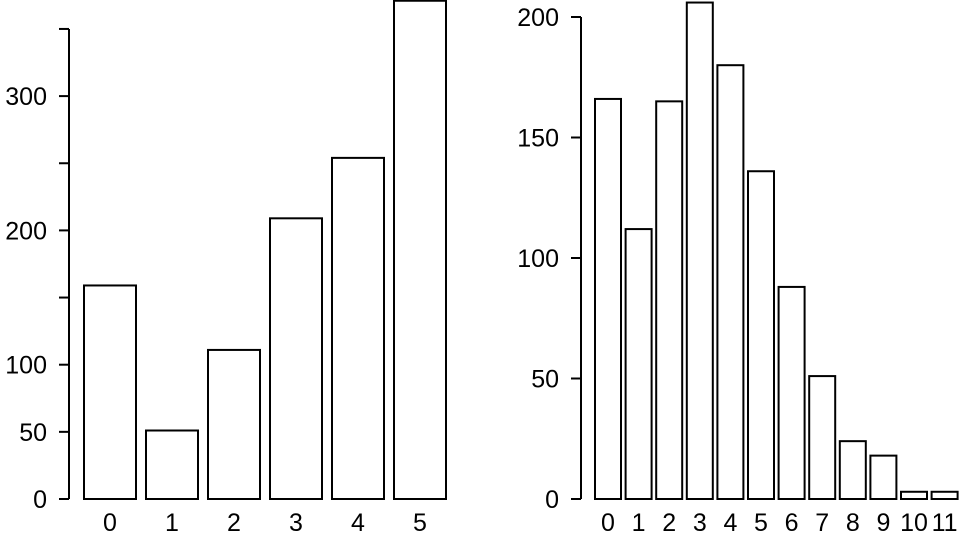 The width and height of the screenshot is (961, 540). Describe the element at coordinates (914, 523) in the screenshot. I see `x-tick-label: 10` at that location.